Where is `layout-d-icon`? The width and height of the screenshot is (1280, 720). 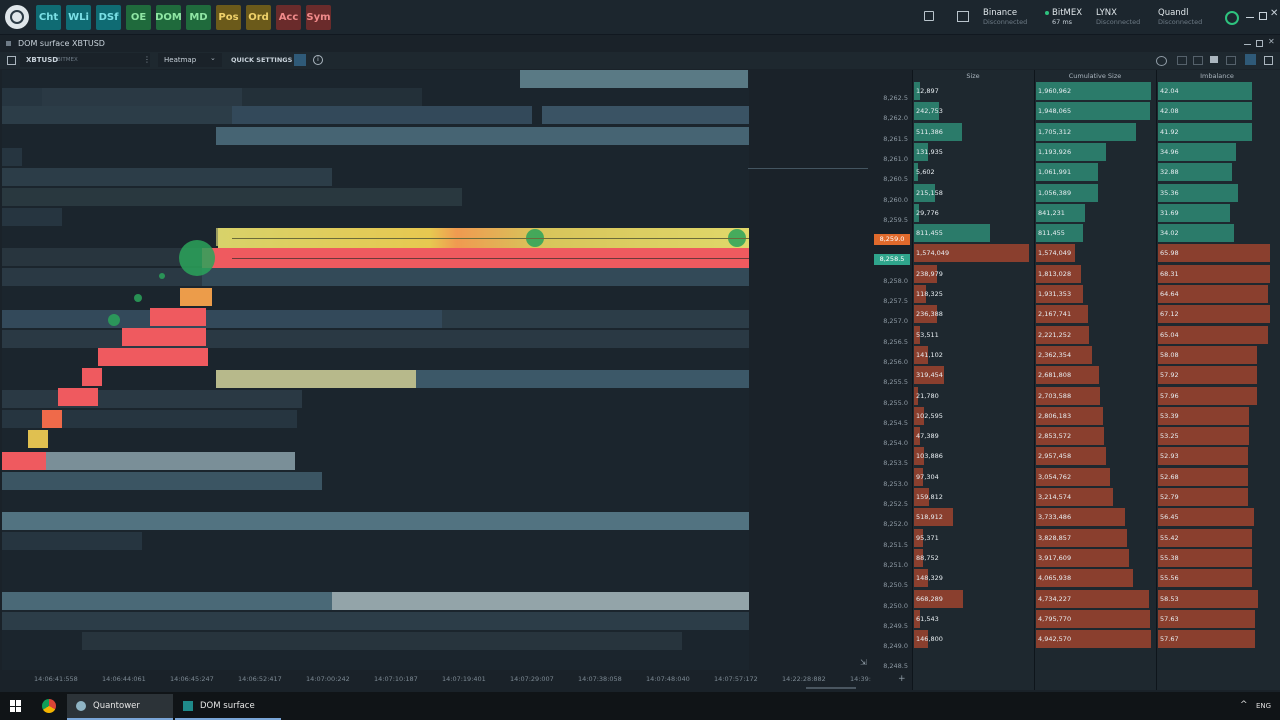
layout-d-icon is located at coordinates (1231, 60).